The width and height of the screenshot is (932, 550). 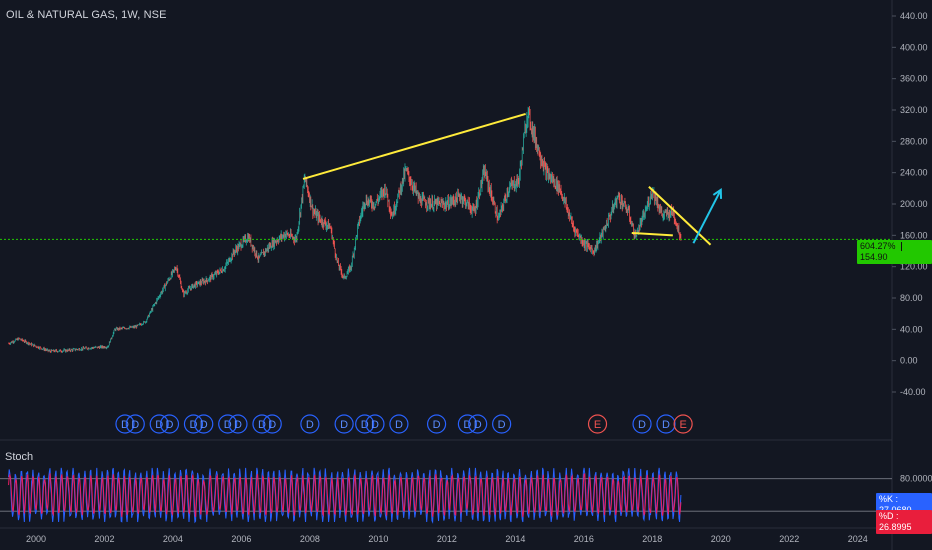 I want to click on x-tick-label: 2022, so click(x=789, y=539).